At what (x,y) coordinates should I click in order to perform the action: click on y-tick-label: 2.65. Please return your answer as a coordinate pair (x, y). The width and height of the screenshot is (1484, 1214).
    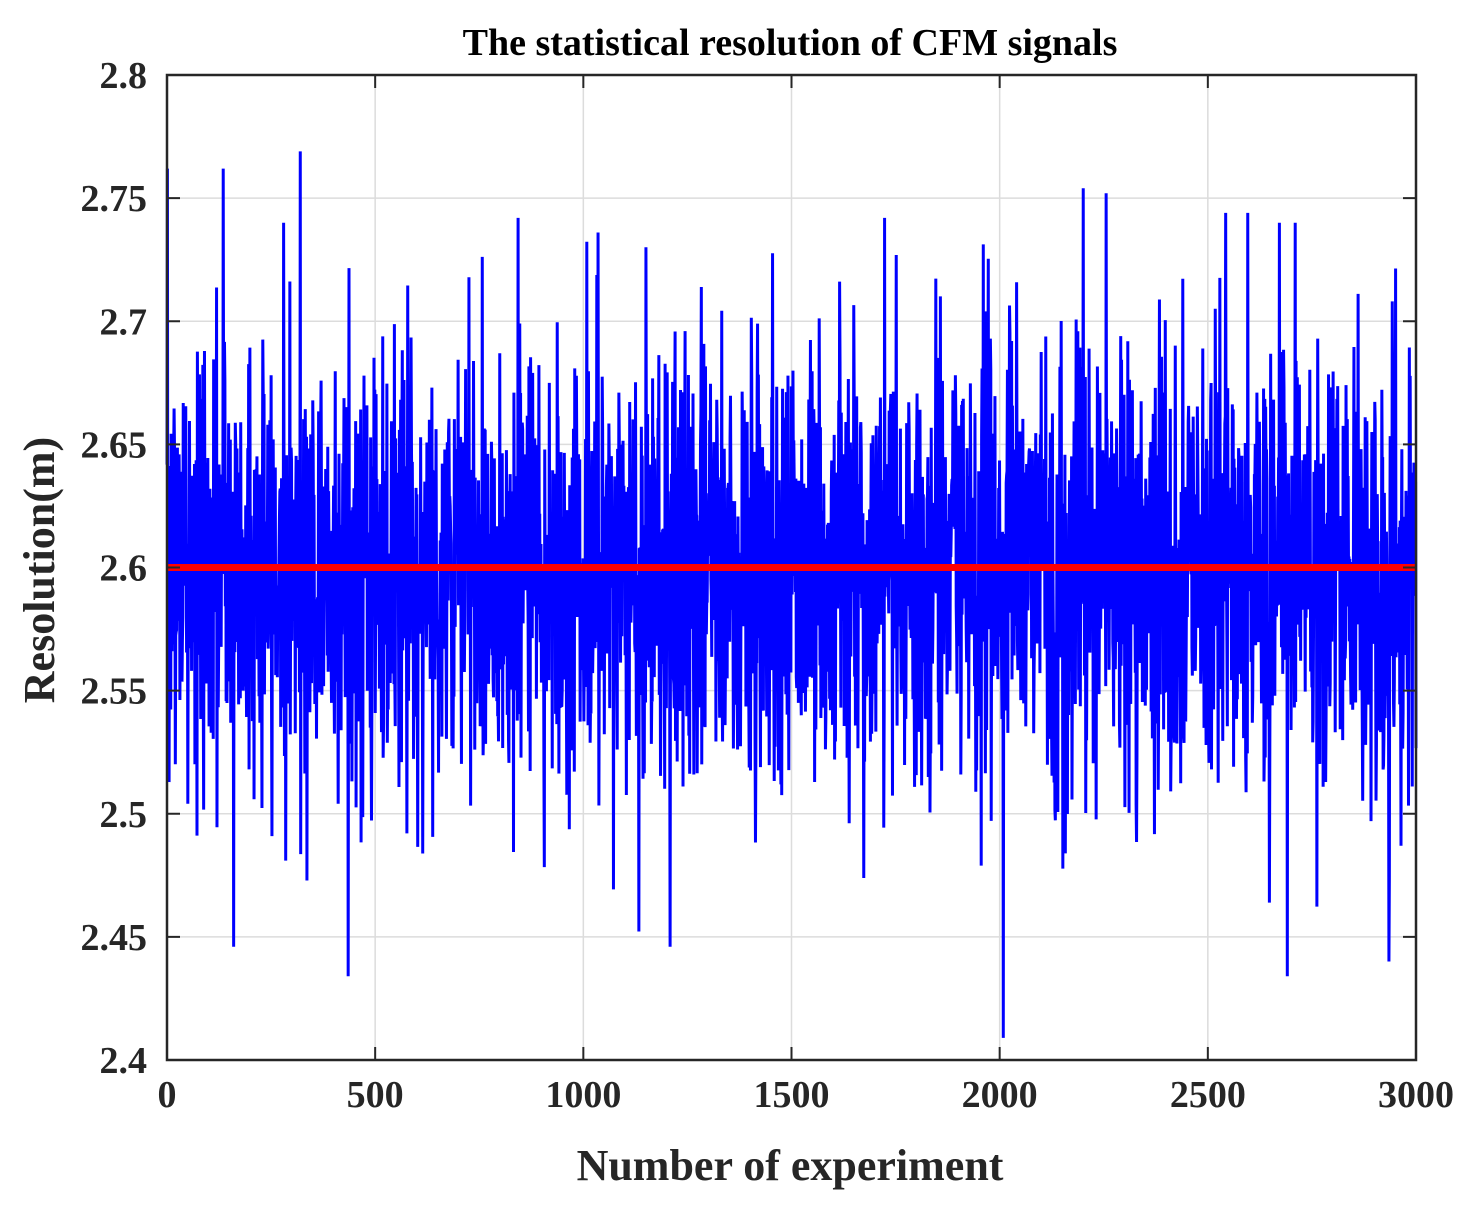
    Looking at the image, I should click on (114, 445).